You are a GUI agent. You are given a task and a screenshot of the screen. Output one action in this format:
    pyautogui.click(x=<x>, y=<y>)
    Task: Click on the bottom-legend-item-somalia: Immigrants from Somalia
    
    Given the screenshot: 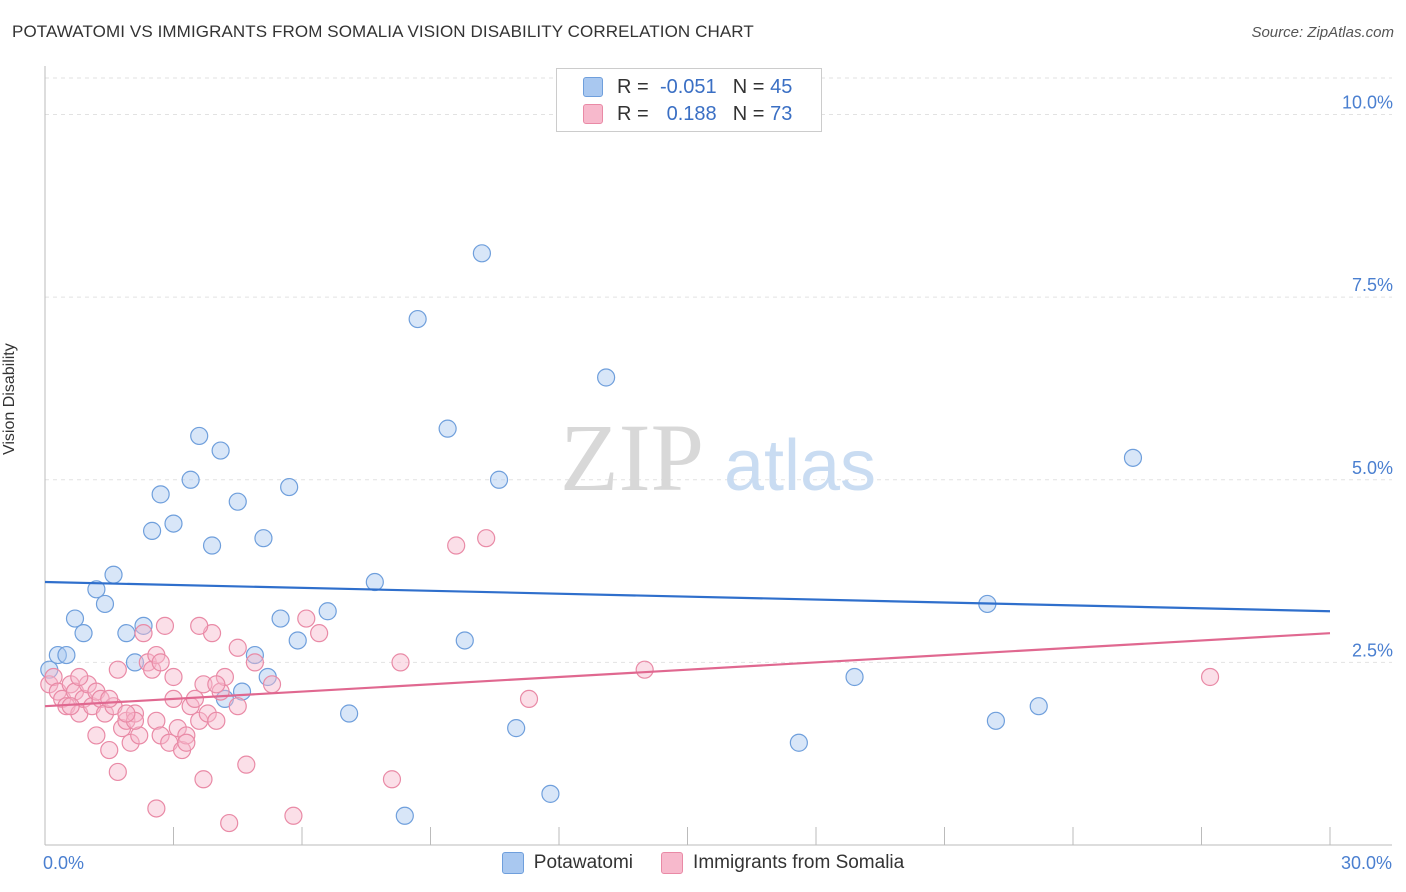 What is the action you would take?
    pyautogui.click(x=782, y=863)
    